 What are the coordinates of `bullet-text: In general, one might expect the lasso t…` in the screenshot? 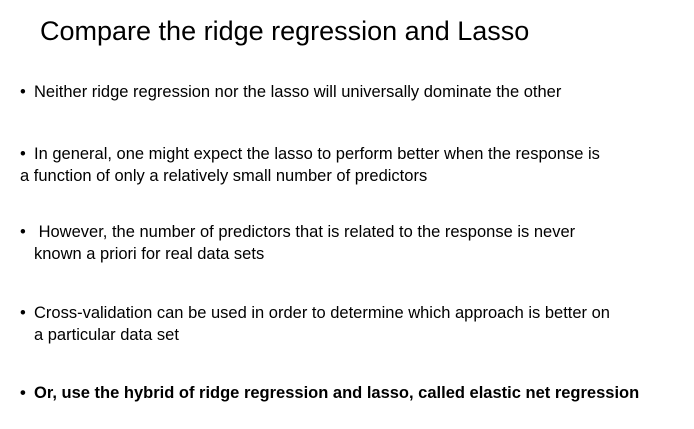 It's located at (317, 154).